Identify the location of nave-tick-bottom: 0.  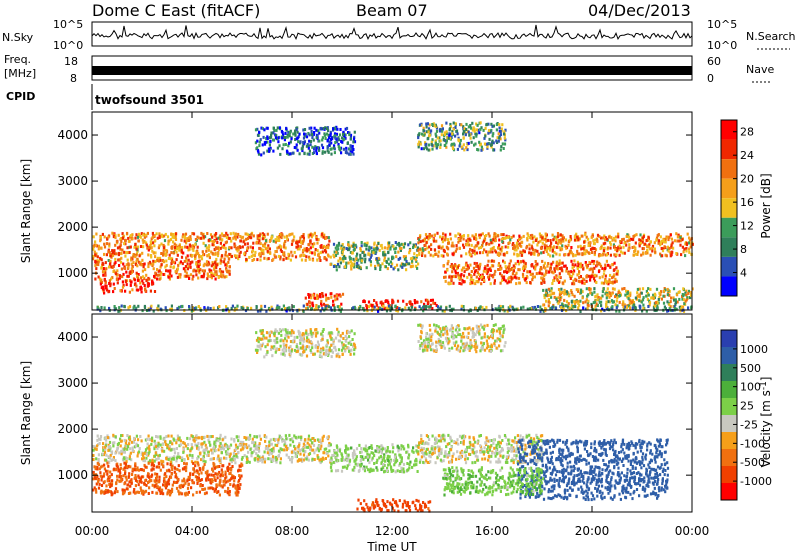
(710, 78).